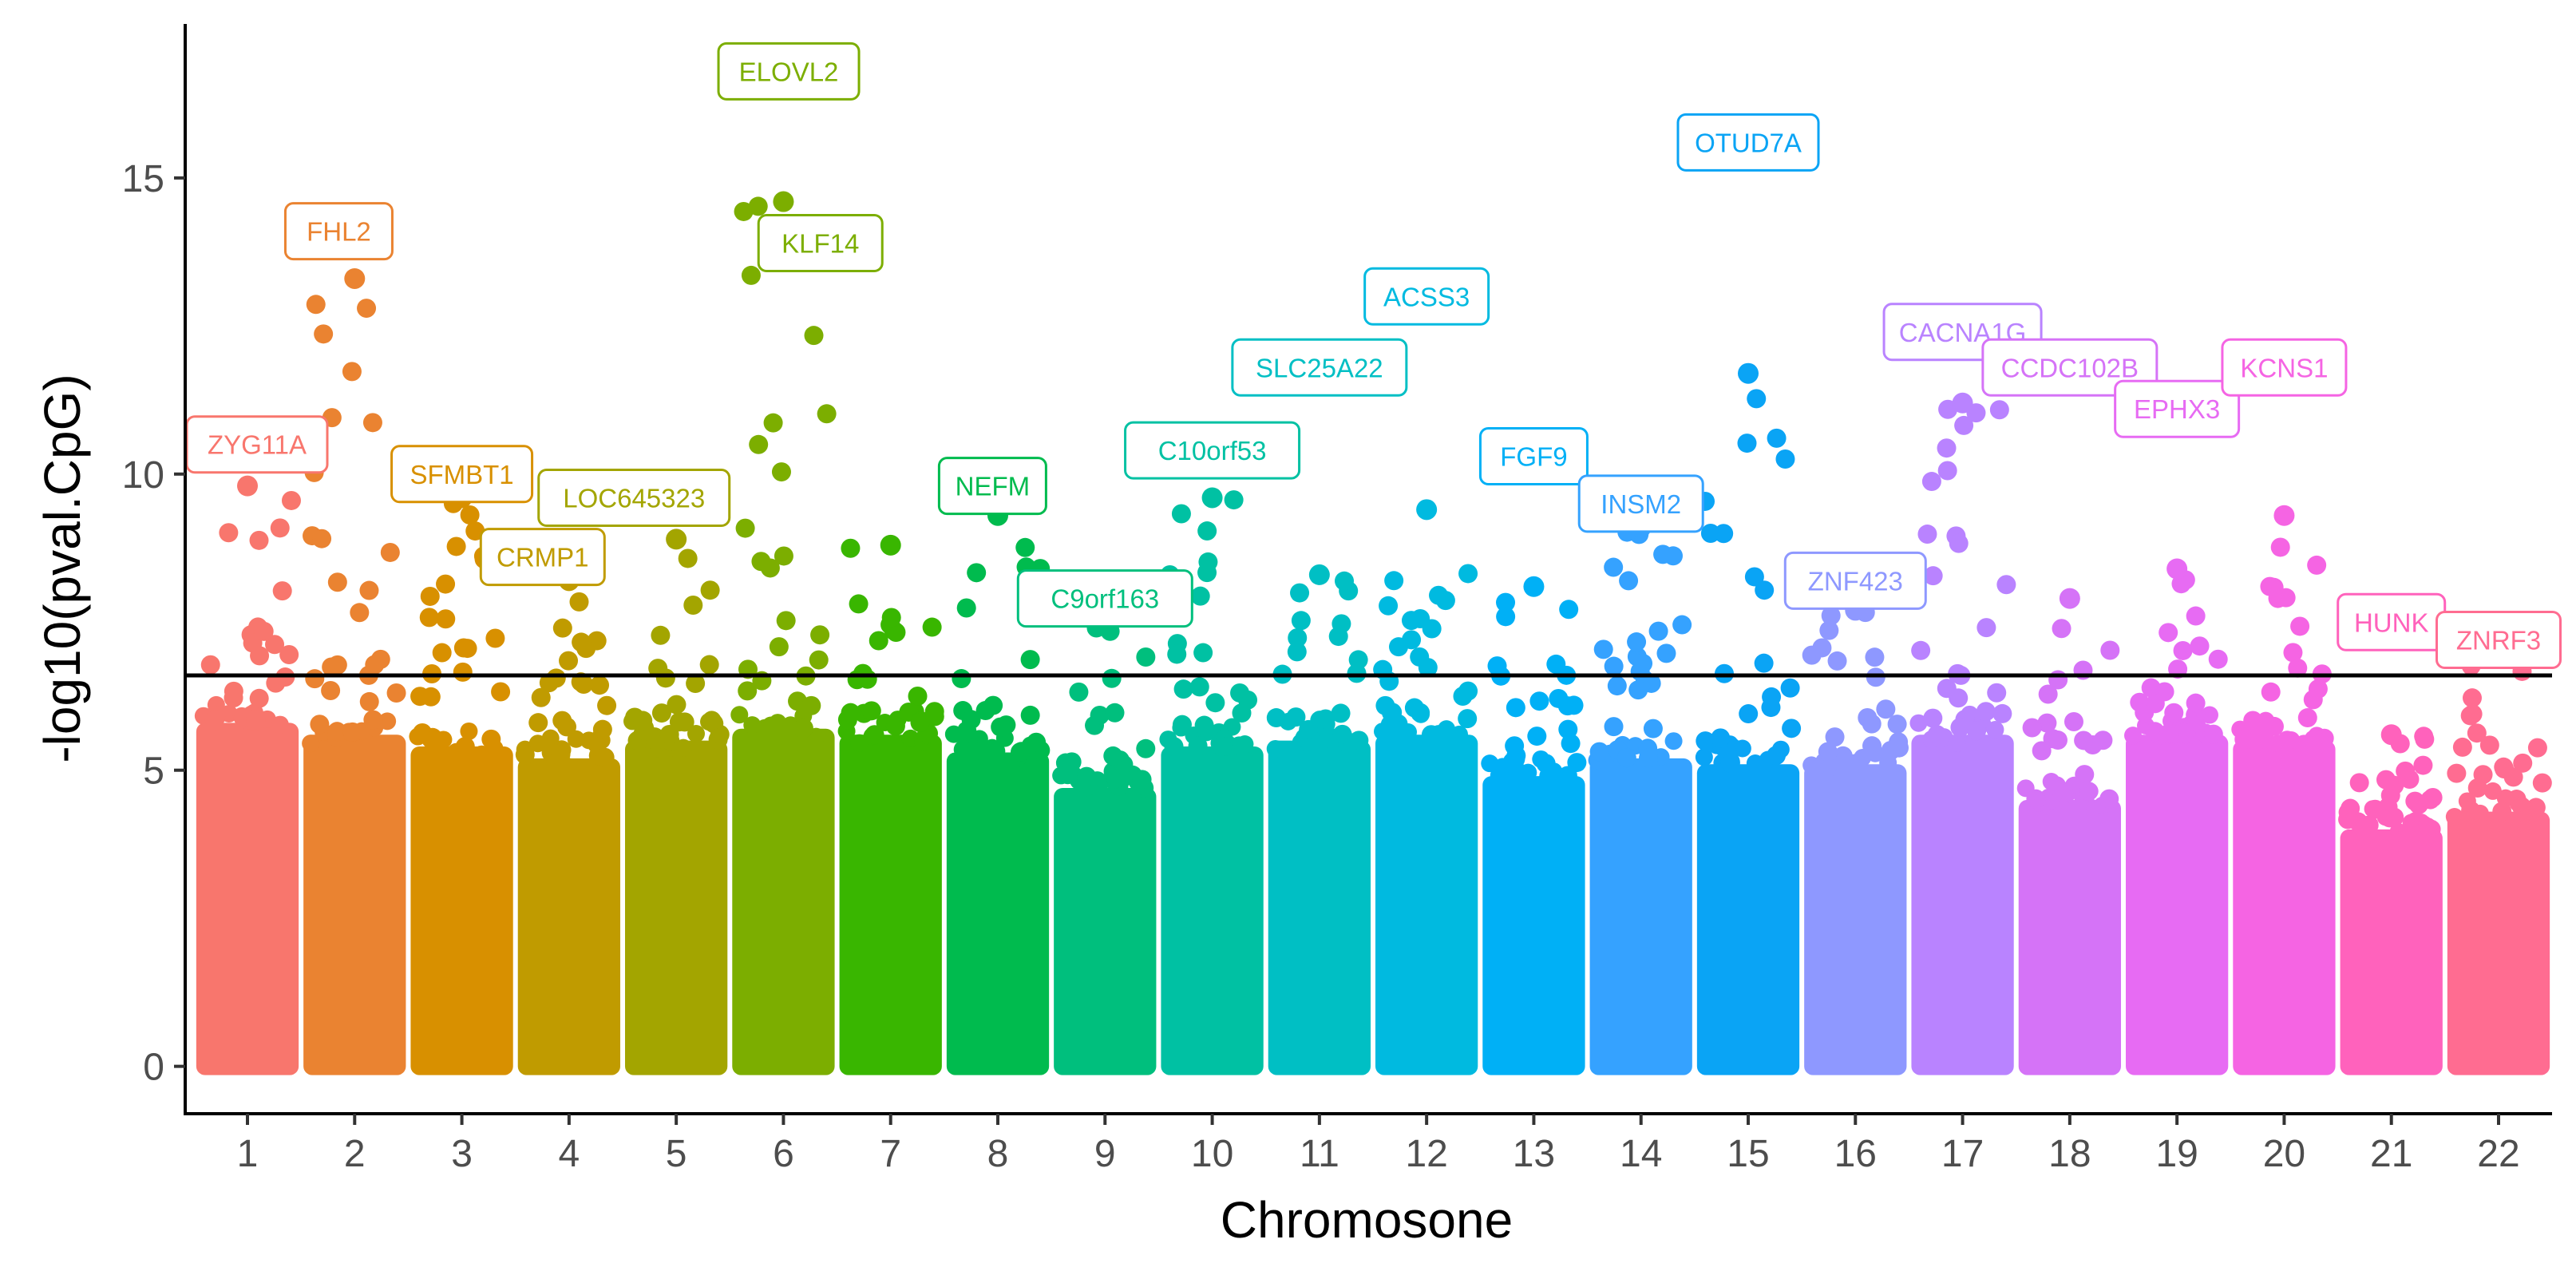 Image resolution: width=2576 pixels, height=1267 pixels. I want to click on gene-label-ccdc102b: CCDC102B, so click(2070, 367).